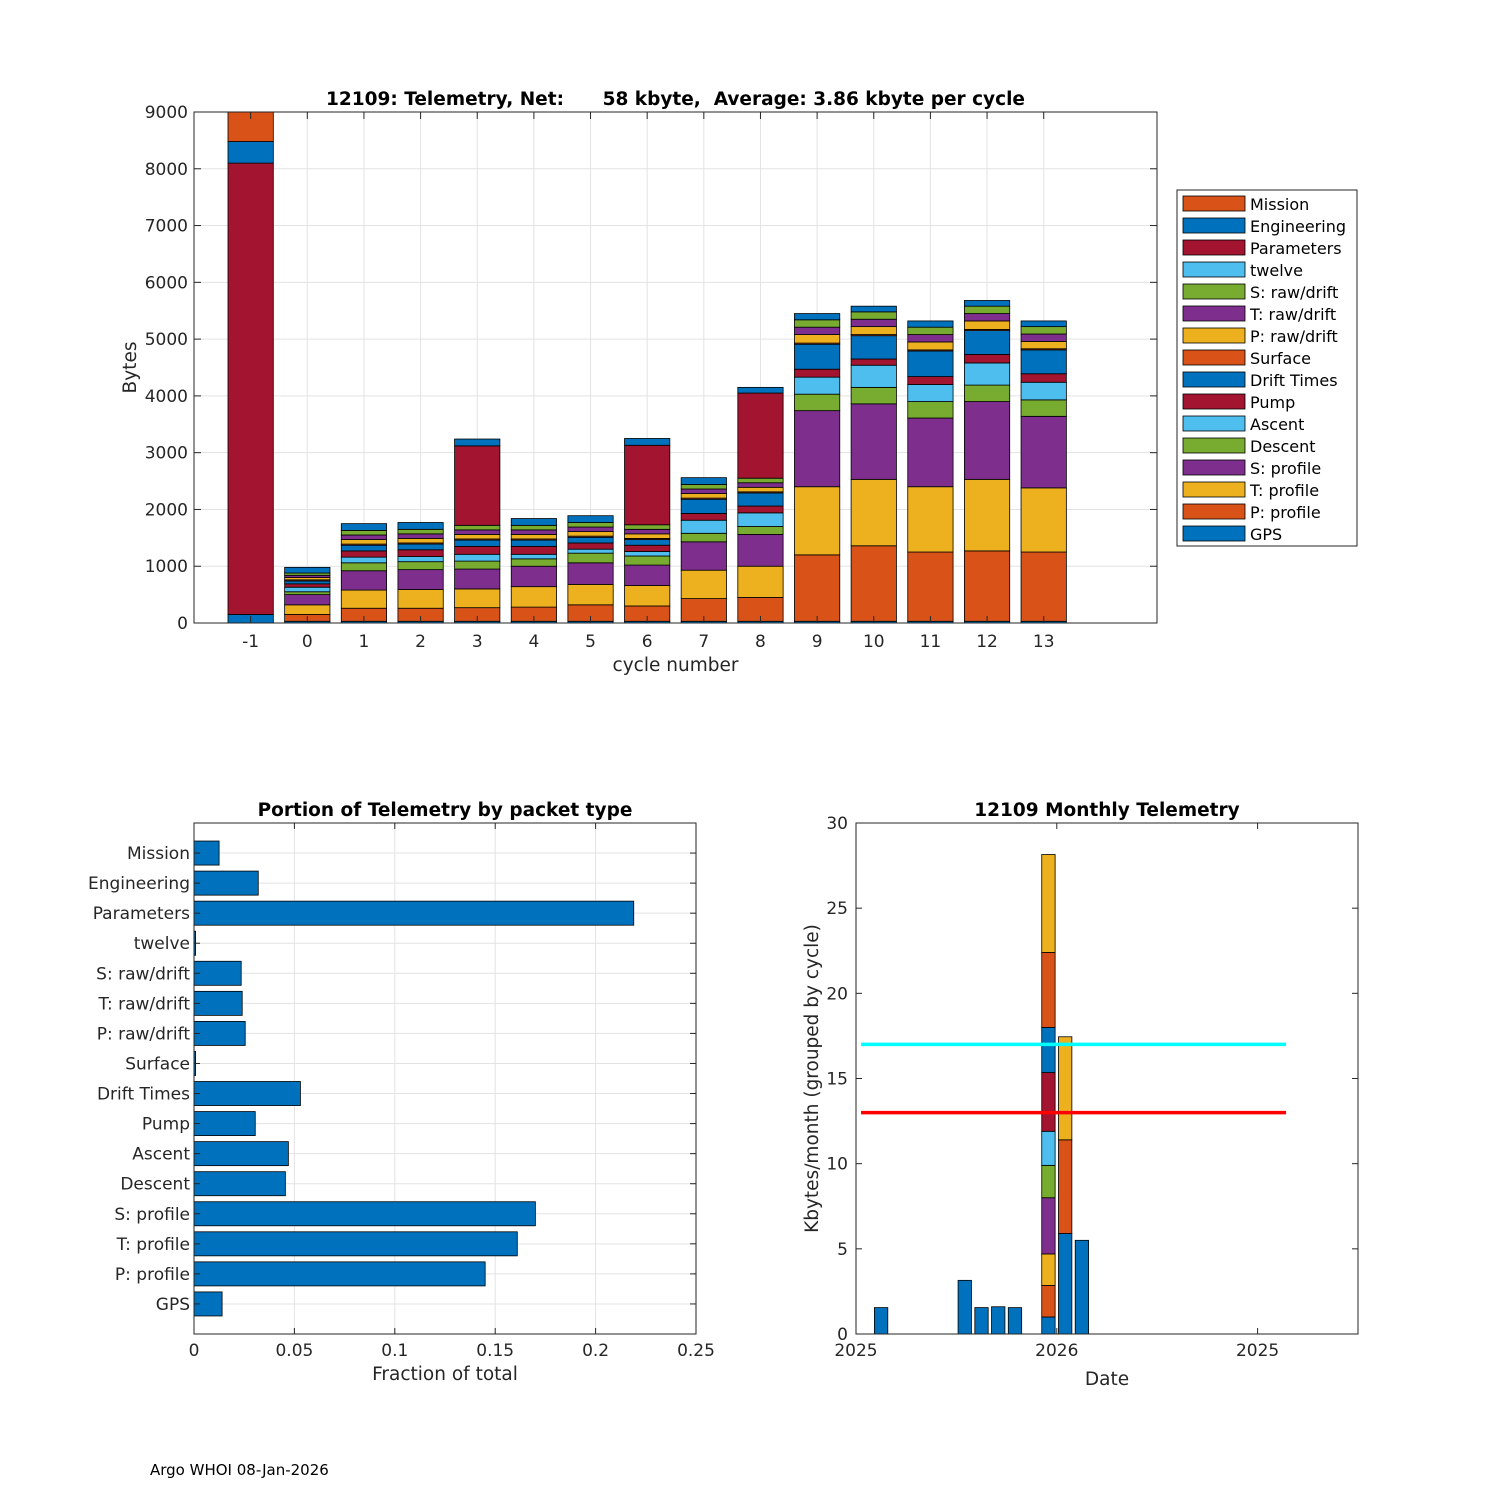 This screenshot has width=1500, height=1500. What do you see at coordinates (166, 340) in the screenshot?
I see `y-tick-label: 5000` at bounding box center [166, 340].